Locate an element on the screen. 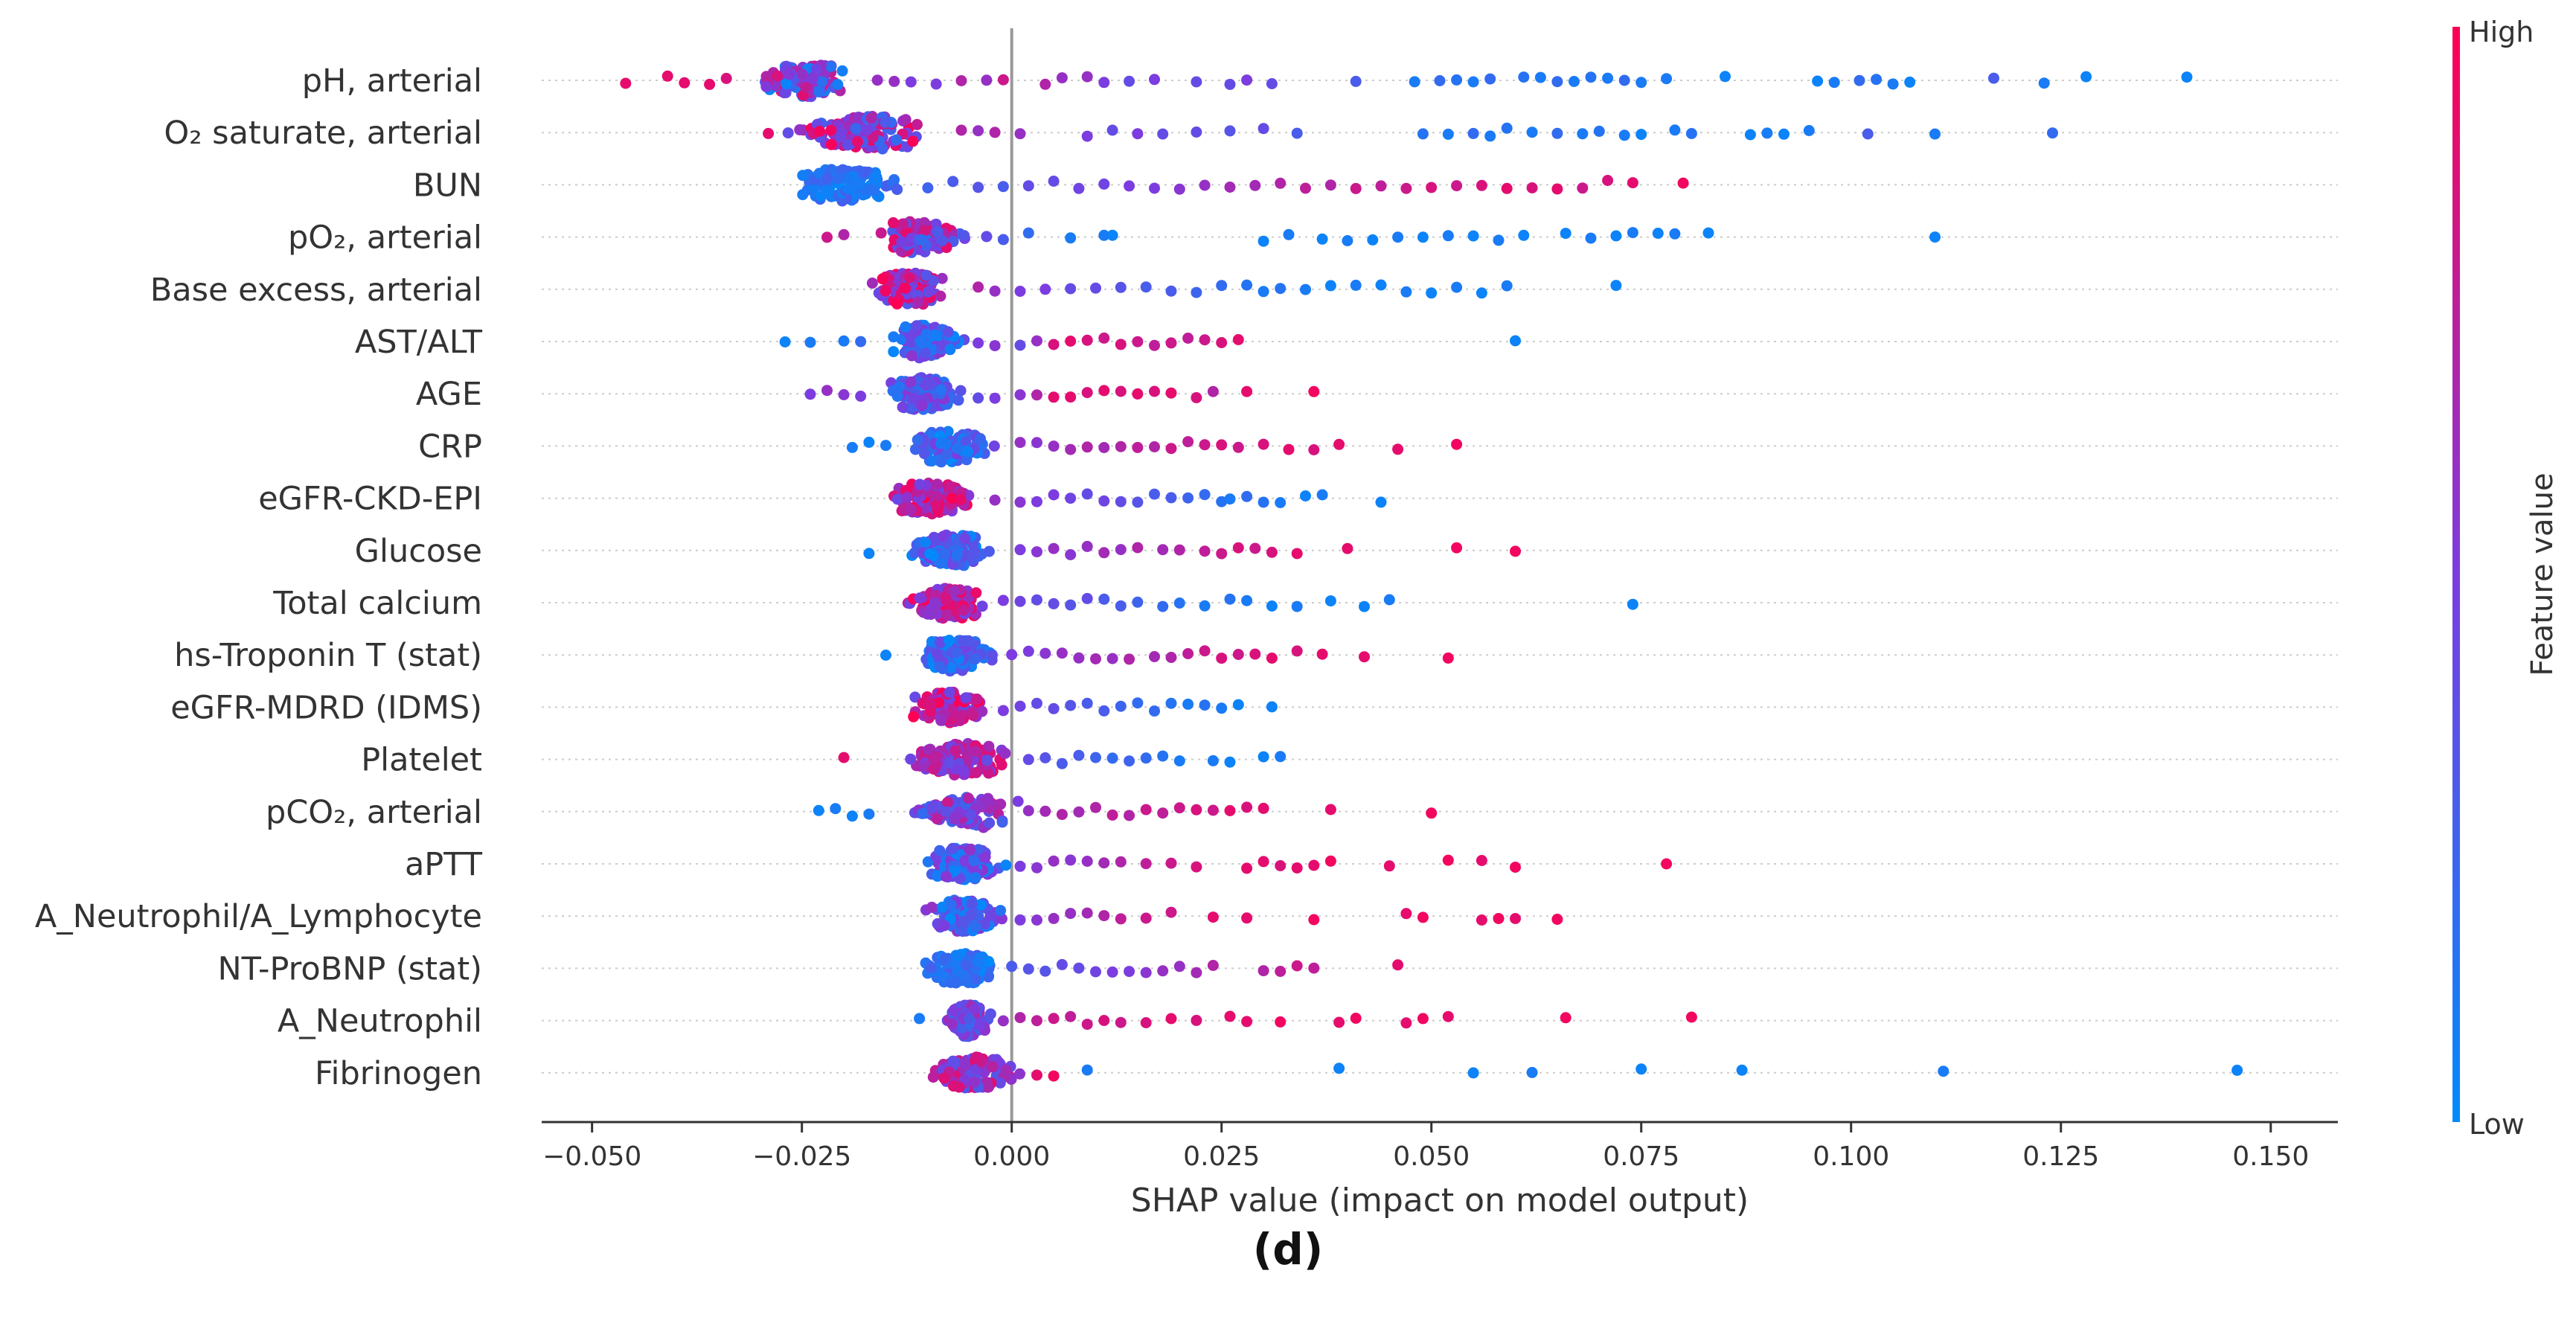 This screenshot has width=2576, height=1317. feature-label: O₂ saturate, arterial is located at coordinates (323, 133).